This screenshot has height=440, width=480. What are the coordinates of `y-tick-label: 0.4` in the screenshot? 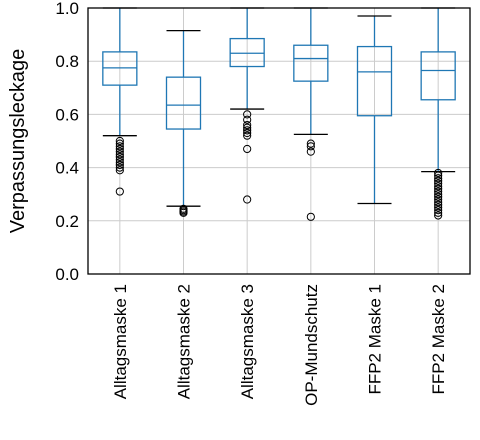 It's located at (67, 168).